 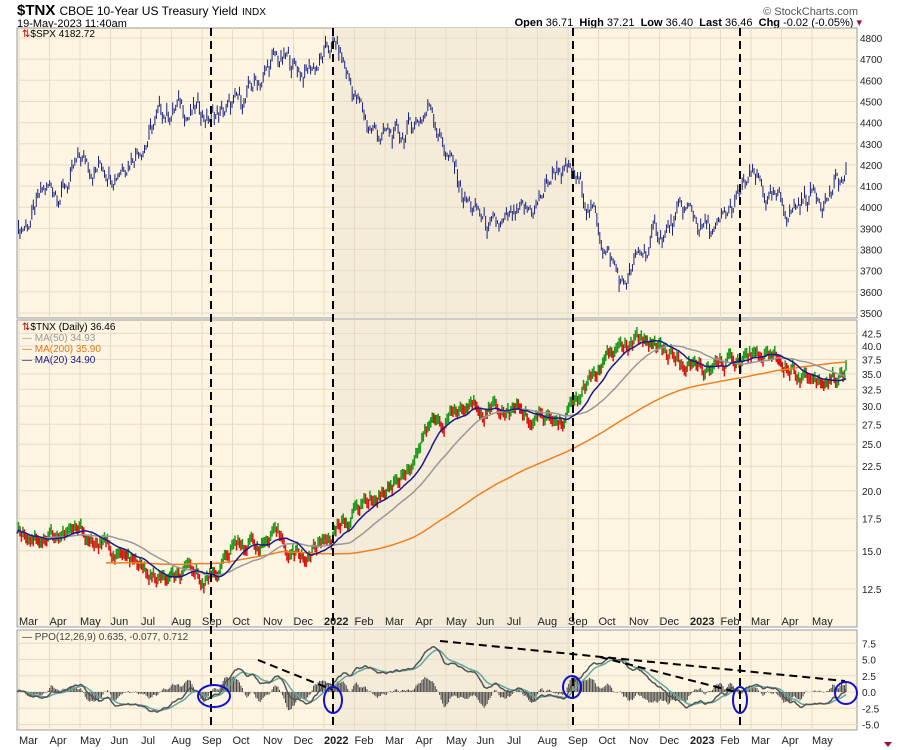 I want to click on high-value: 37.21, so click(x=620, y=23).